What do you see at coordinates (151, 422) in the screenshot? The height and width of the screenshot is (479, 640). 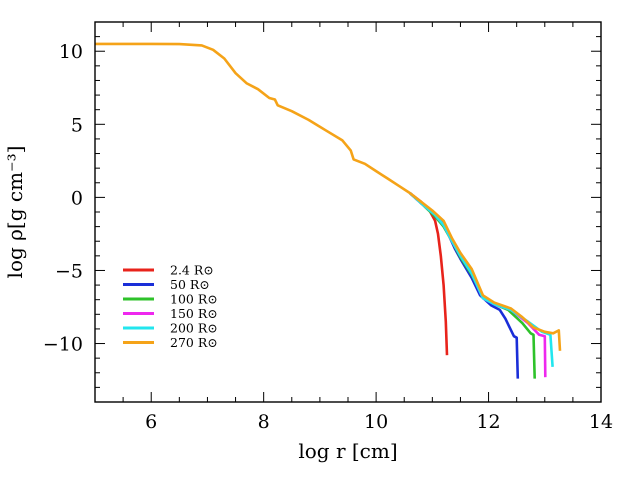 I see `x-tick-label: 6` at bounding box center [151, 422].